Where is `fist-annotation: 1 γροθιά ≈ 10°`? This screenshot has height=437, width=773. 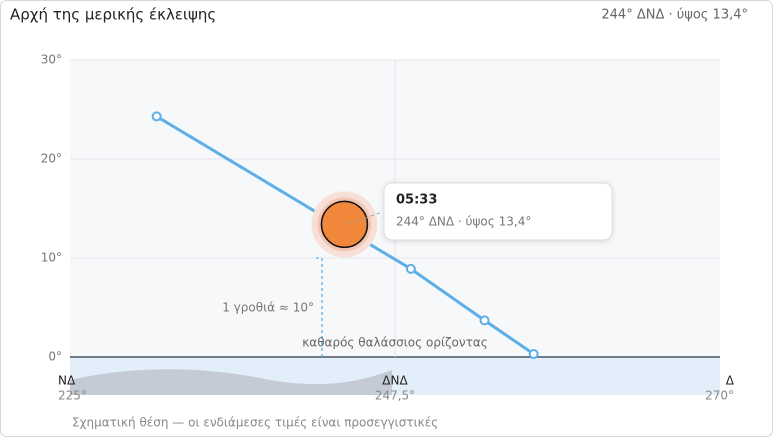 fist-annotation: 1 γροθιά ≈ 10° is located at coordinates (268, 308).